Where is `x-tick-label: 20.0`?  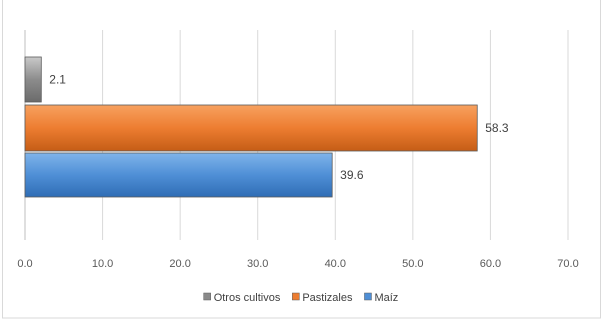 x-tick-label: 20.0 is located at coordinates (179, 264).